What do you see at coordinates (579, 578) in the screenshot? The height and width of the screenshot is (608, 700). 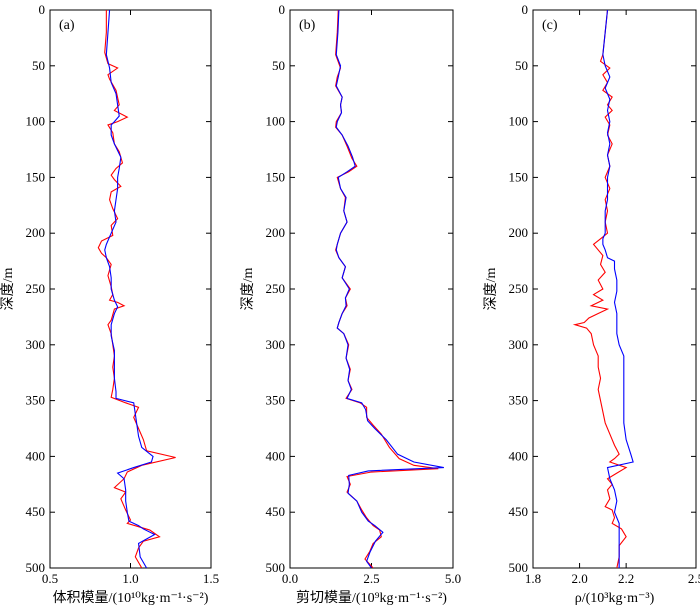 I see `x-tick-label: 2.0` at bounding box center [579, 578].